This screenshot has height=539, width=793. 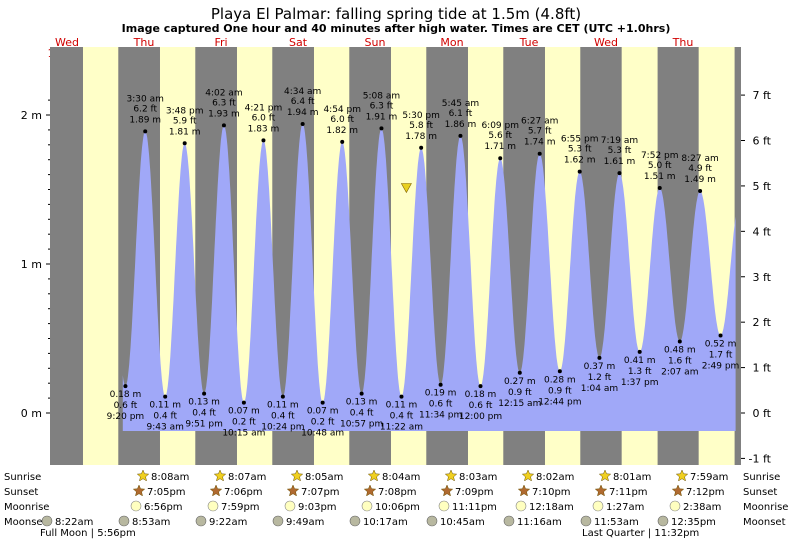 I want to click on low-tide-time: 2:07 am, so click(x=679, y=372).